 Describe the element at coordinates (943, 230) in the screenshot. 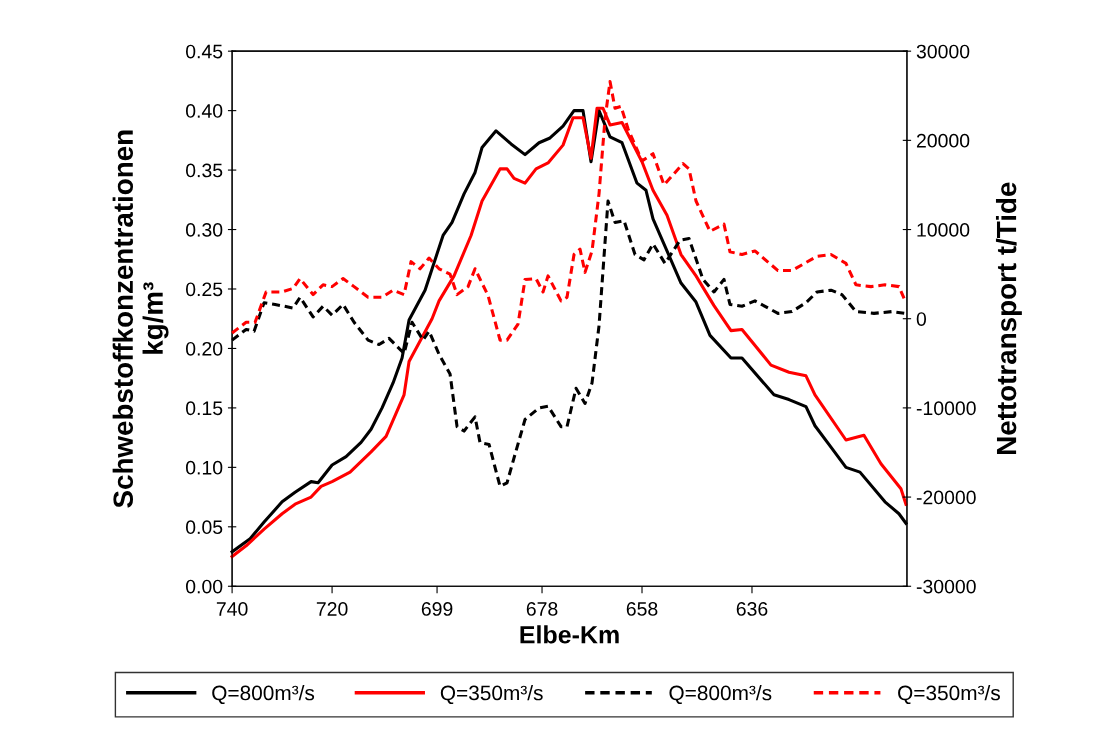

I see `y2-tick-label: 10000` at that location.